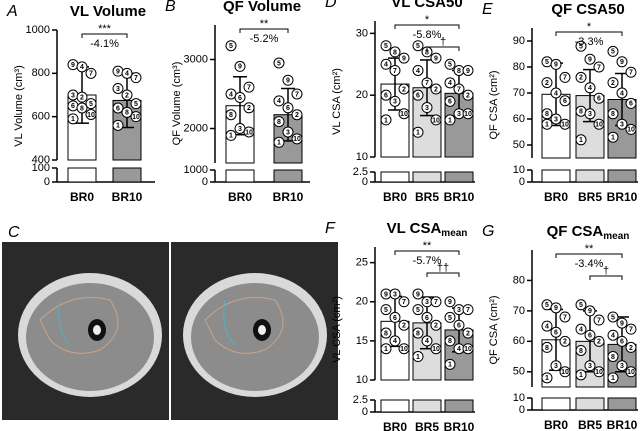  Describe the element at coordinates (41, 73) in the screenshot. I see `y-tick-label: 800` at that location.